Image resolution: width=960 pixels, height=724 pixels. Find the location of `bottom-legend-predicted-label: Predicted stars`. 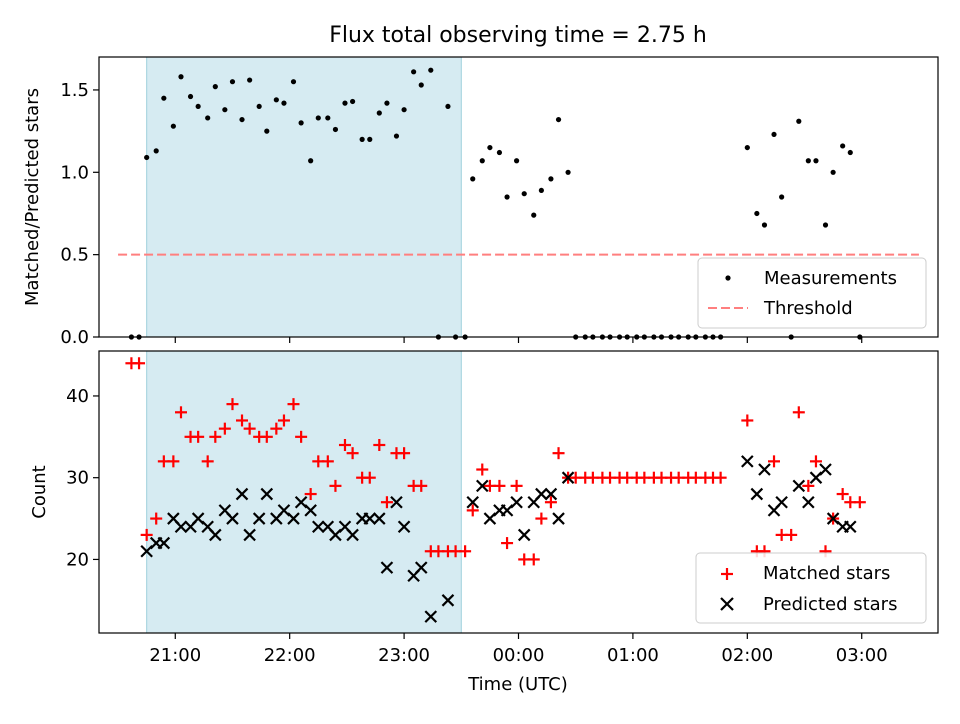

bottom-legend-predicted-label: Predicted stars is located at coordinates (830, 604).